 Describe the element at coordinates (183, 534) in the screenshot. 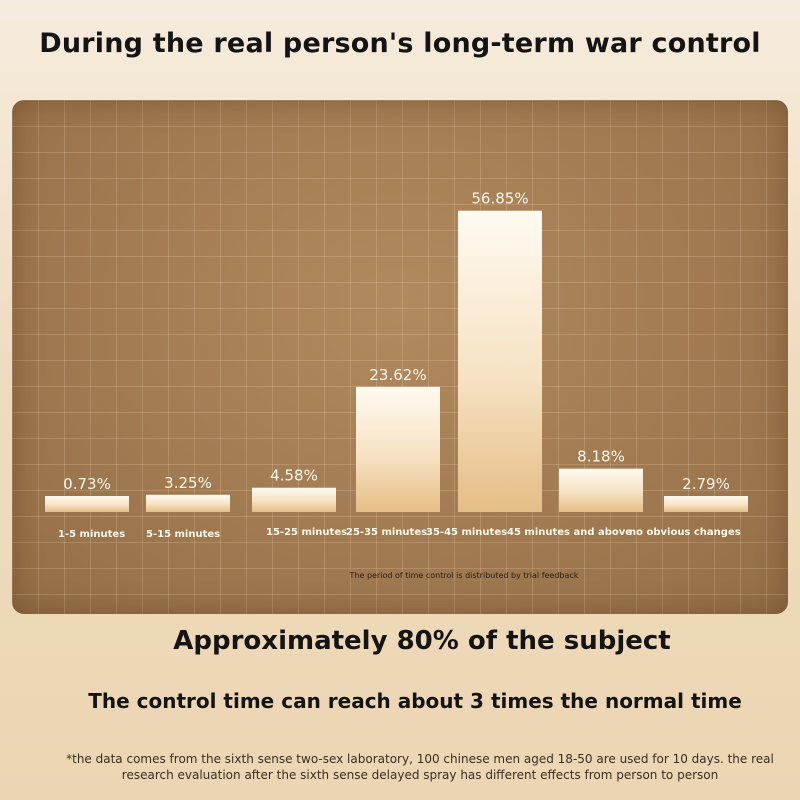

I see `category-label: 5-15 minutes` at that location.